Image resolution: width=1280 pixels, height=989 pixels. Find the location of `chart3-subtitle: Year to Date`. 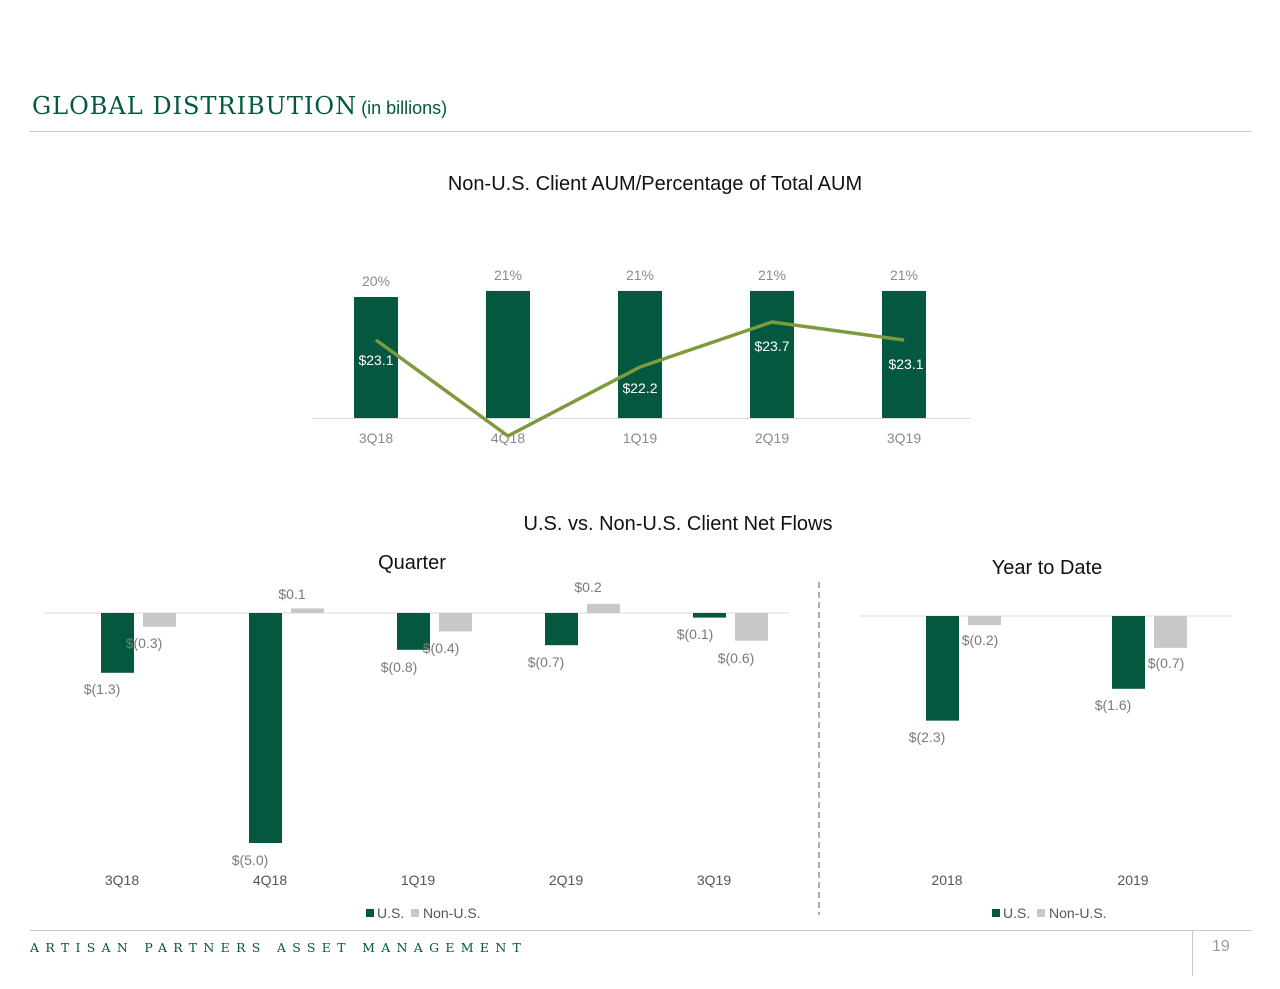

chart3-subtitle: Year to Date is located at coordinates (1047, 568).